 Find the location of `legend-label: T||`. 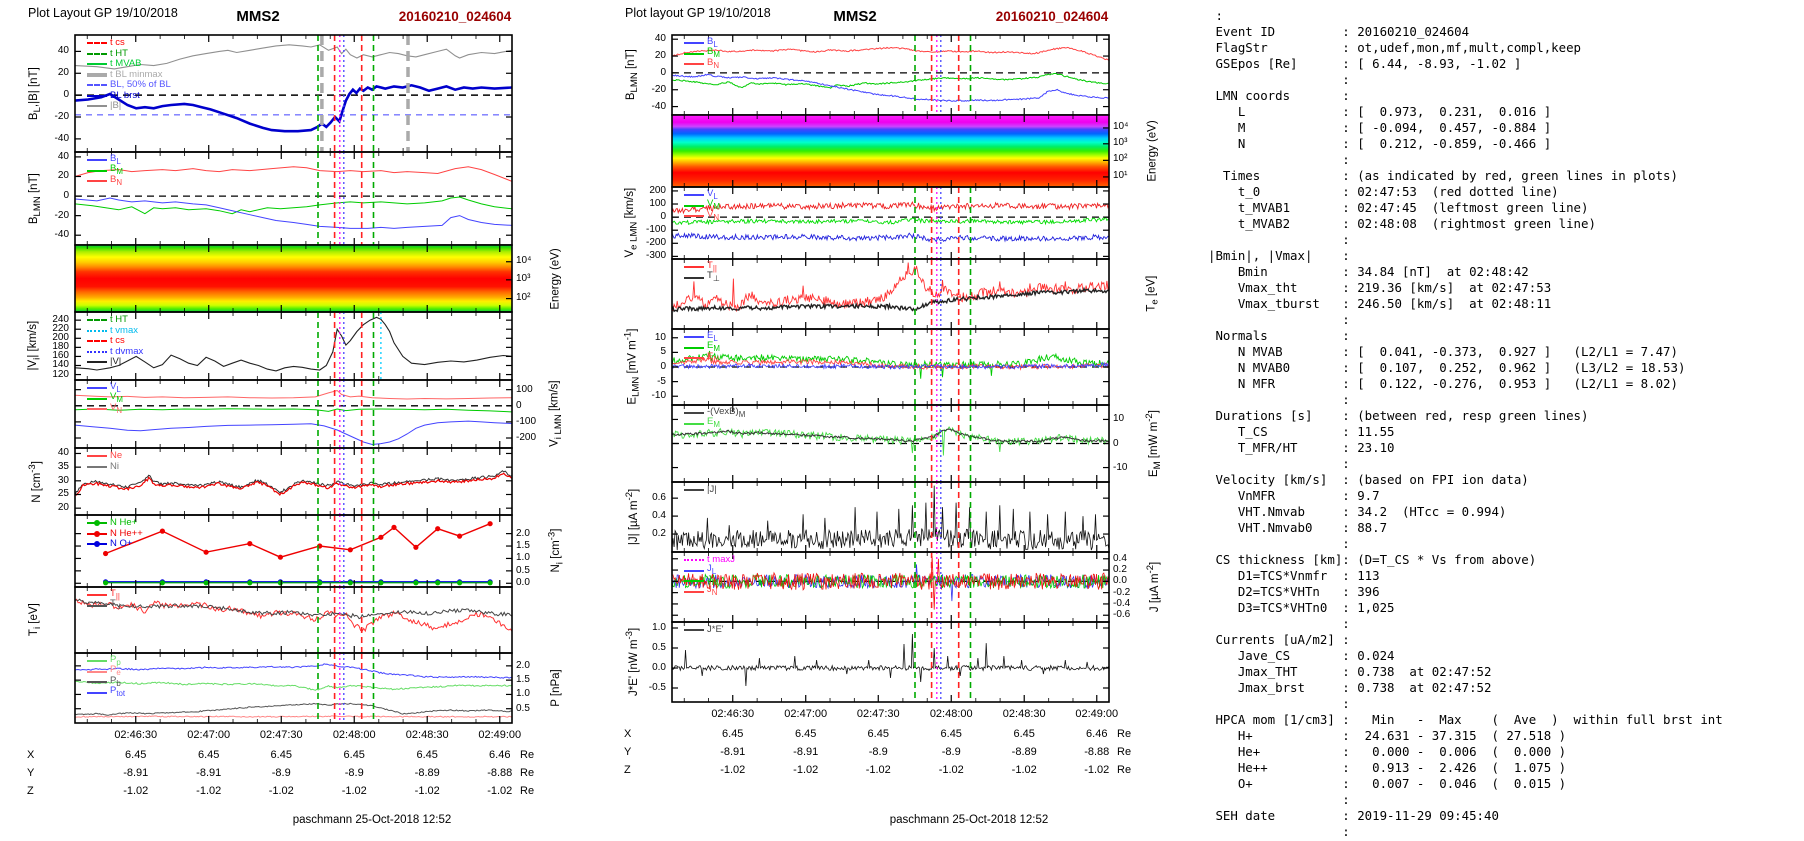

legend-label: T|| is located at coordinates (712, 266).